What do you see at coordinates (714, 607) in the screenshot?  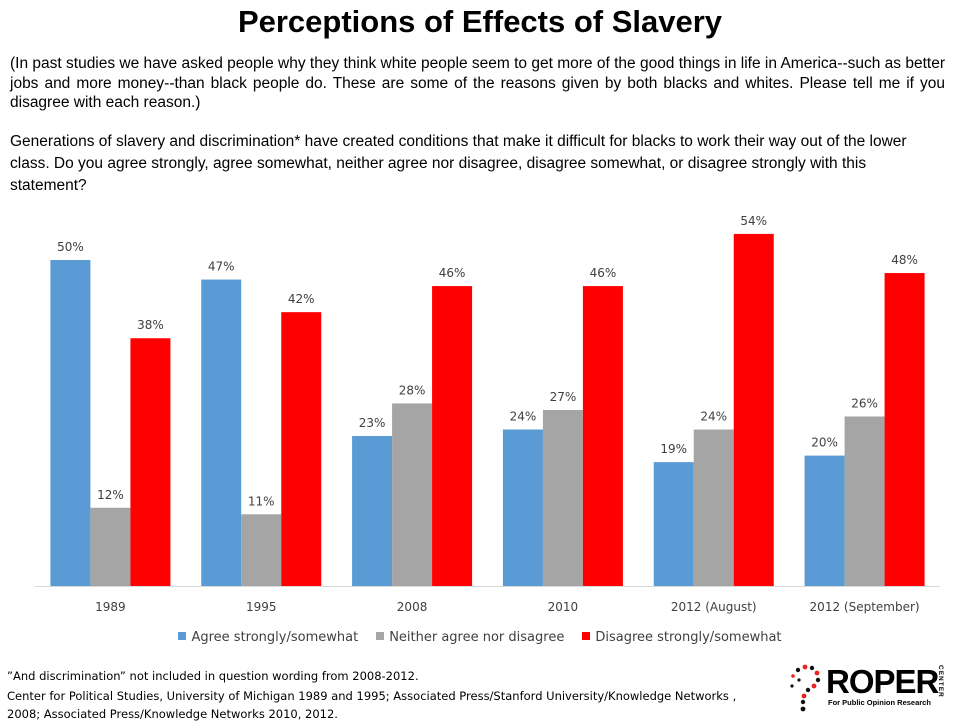 I see `x-tick-label: 2012 (August)` at bounding box center [714, 607].